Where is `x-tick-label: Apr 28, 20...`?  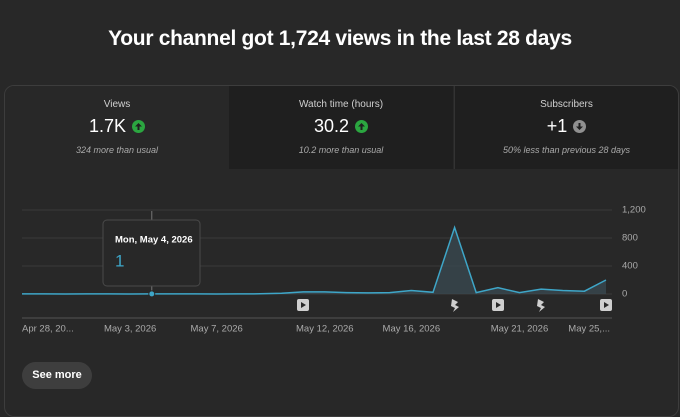
x-tick-label: Apr 28, 20... is located at coordinates (48, 329).